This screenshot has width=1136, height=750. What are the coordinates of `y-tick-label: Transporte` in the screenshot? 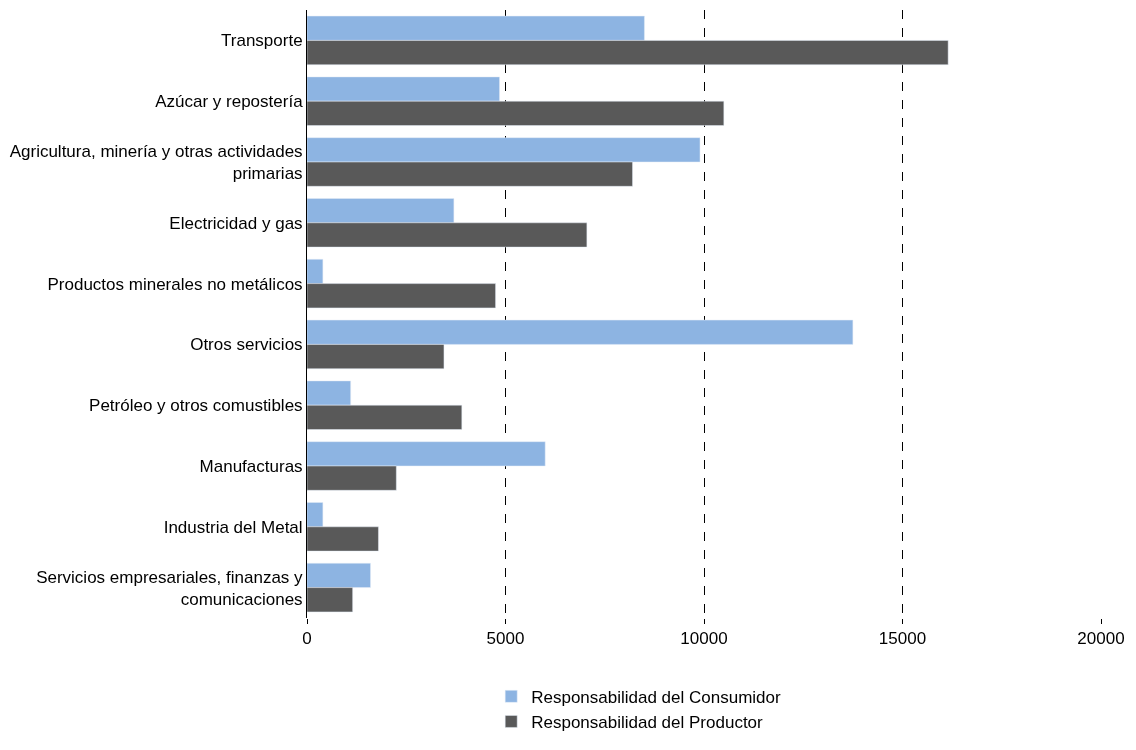 It's located at (262, 41).